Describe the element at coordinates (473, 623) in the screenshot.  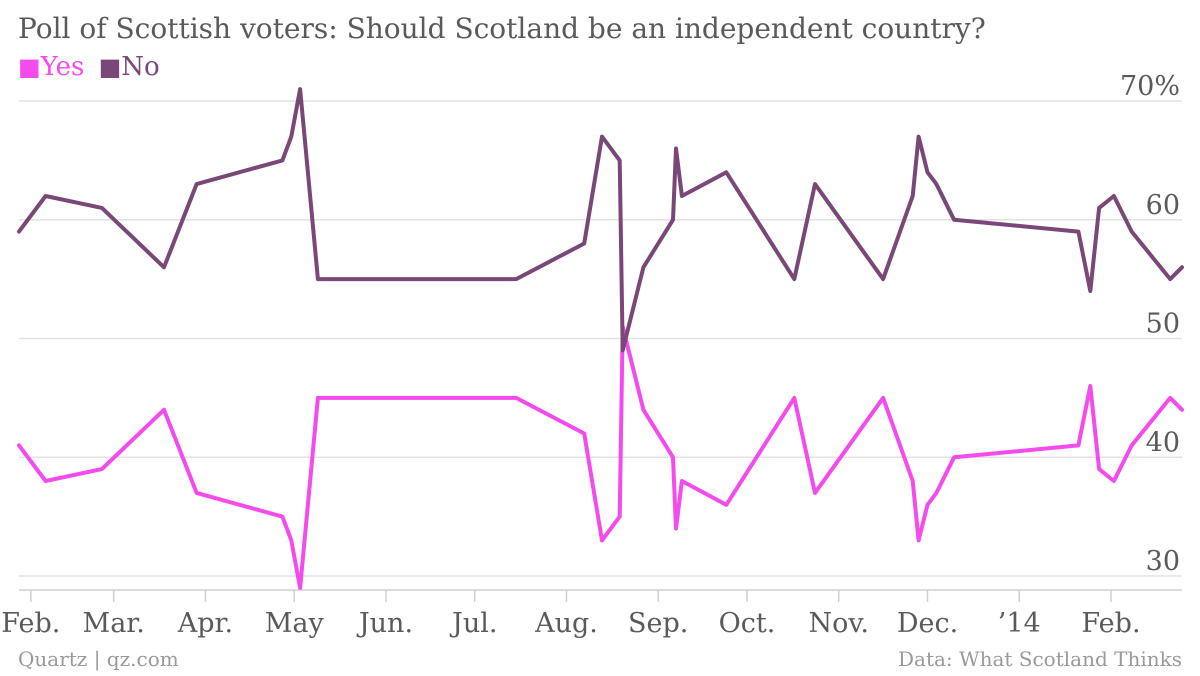
I see `x-tick-label: Jul.` at that location.